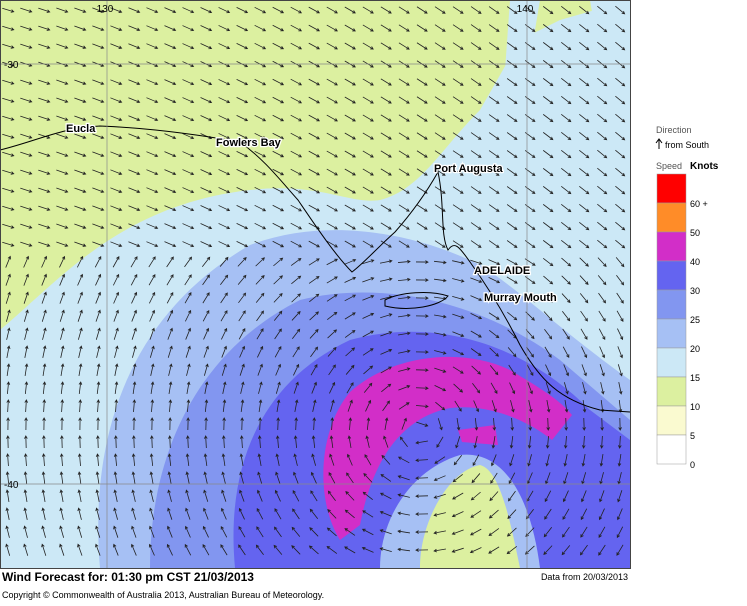  I want to click on legend-label: 60 +, so click(699, 204).